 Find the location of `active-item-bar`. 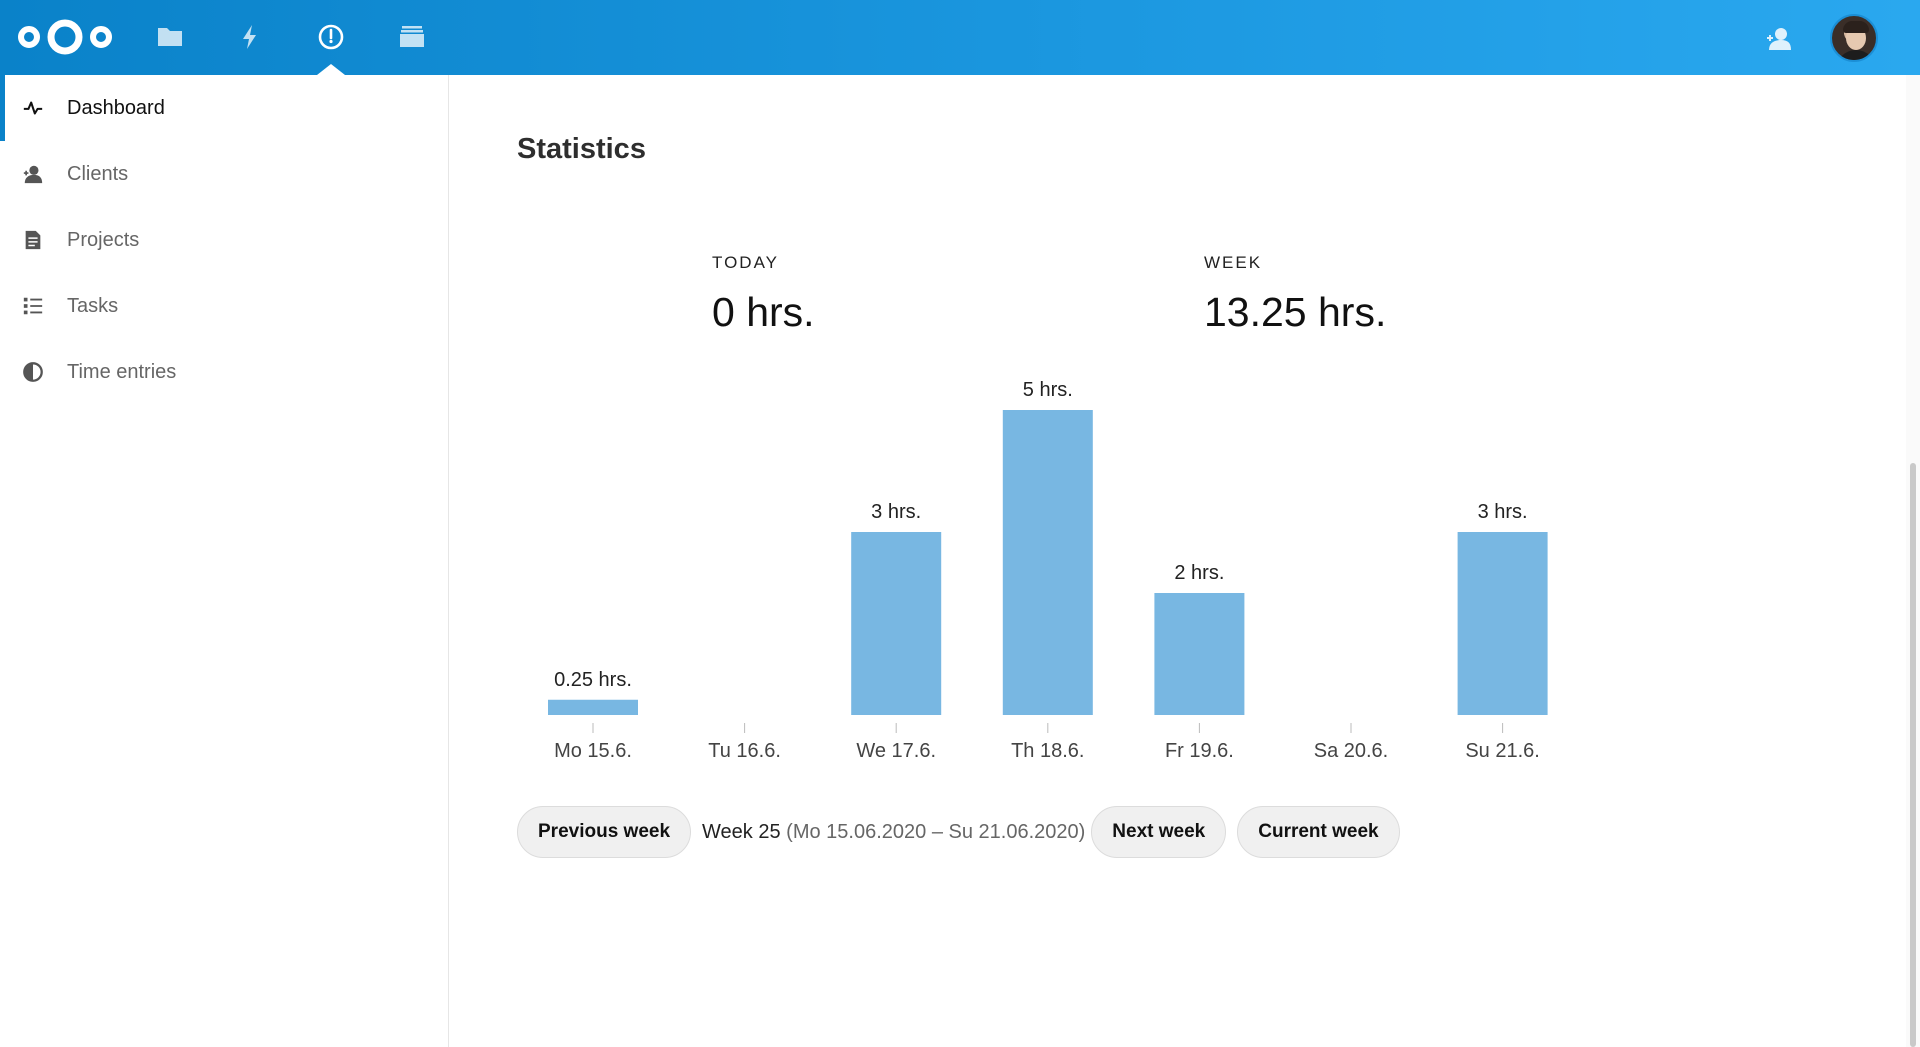

active-item-bar is located at coordinates (2, 108).